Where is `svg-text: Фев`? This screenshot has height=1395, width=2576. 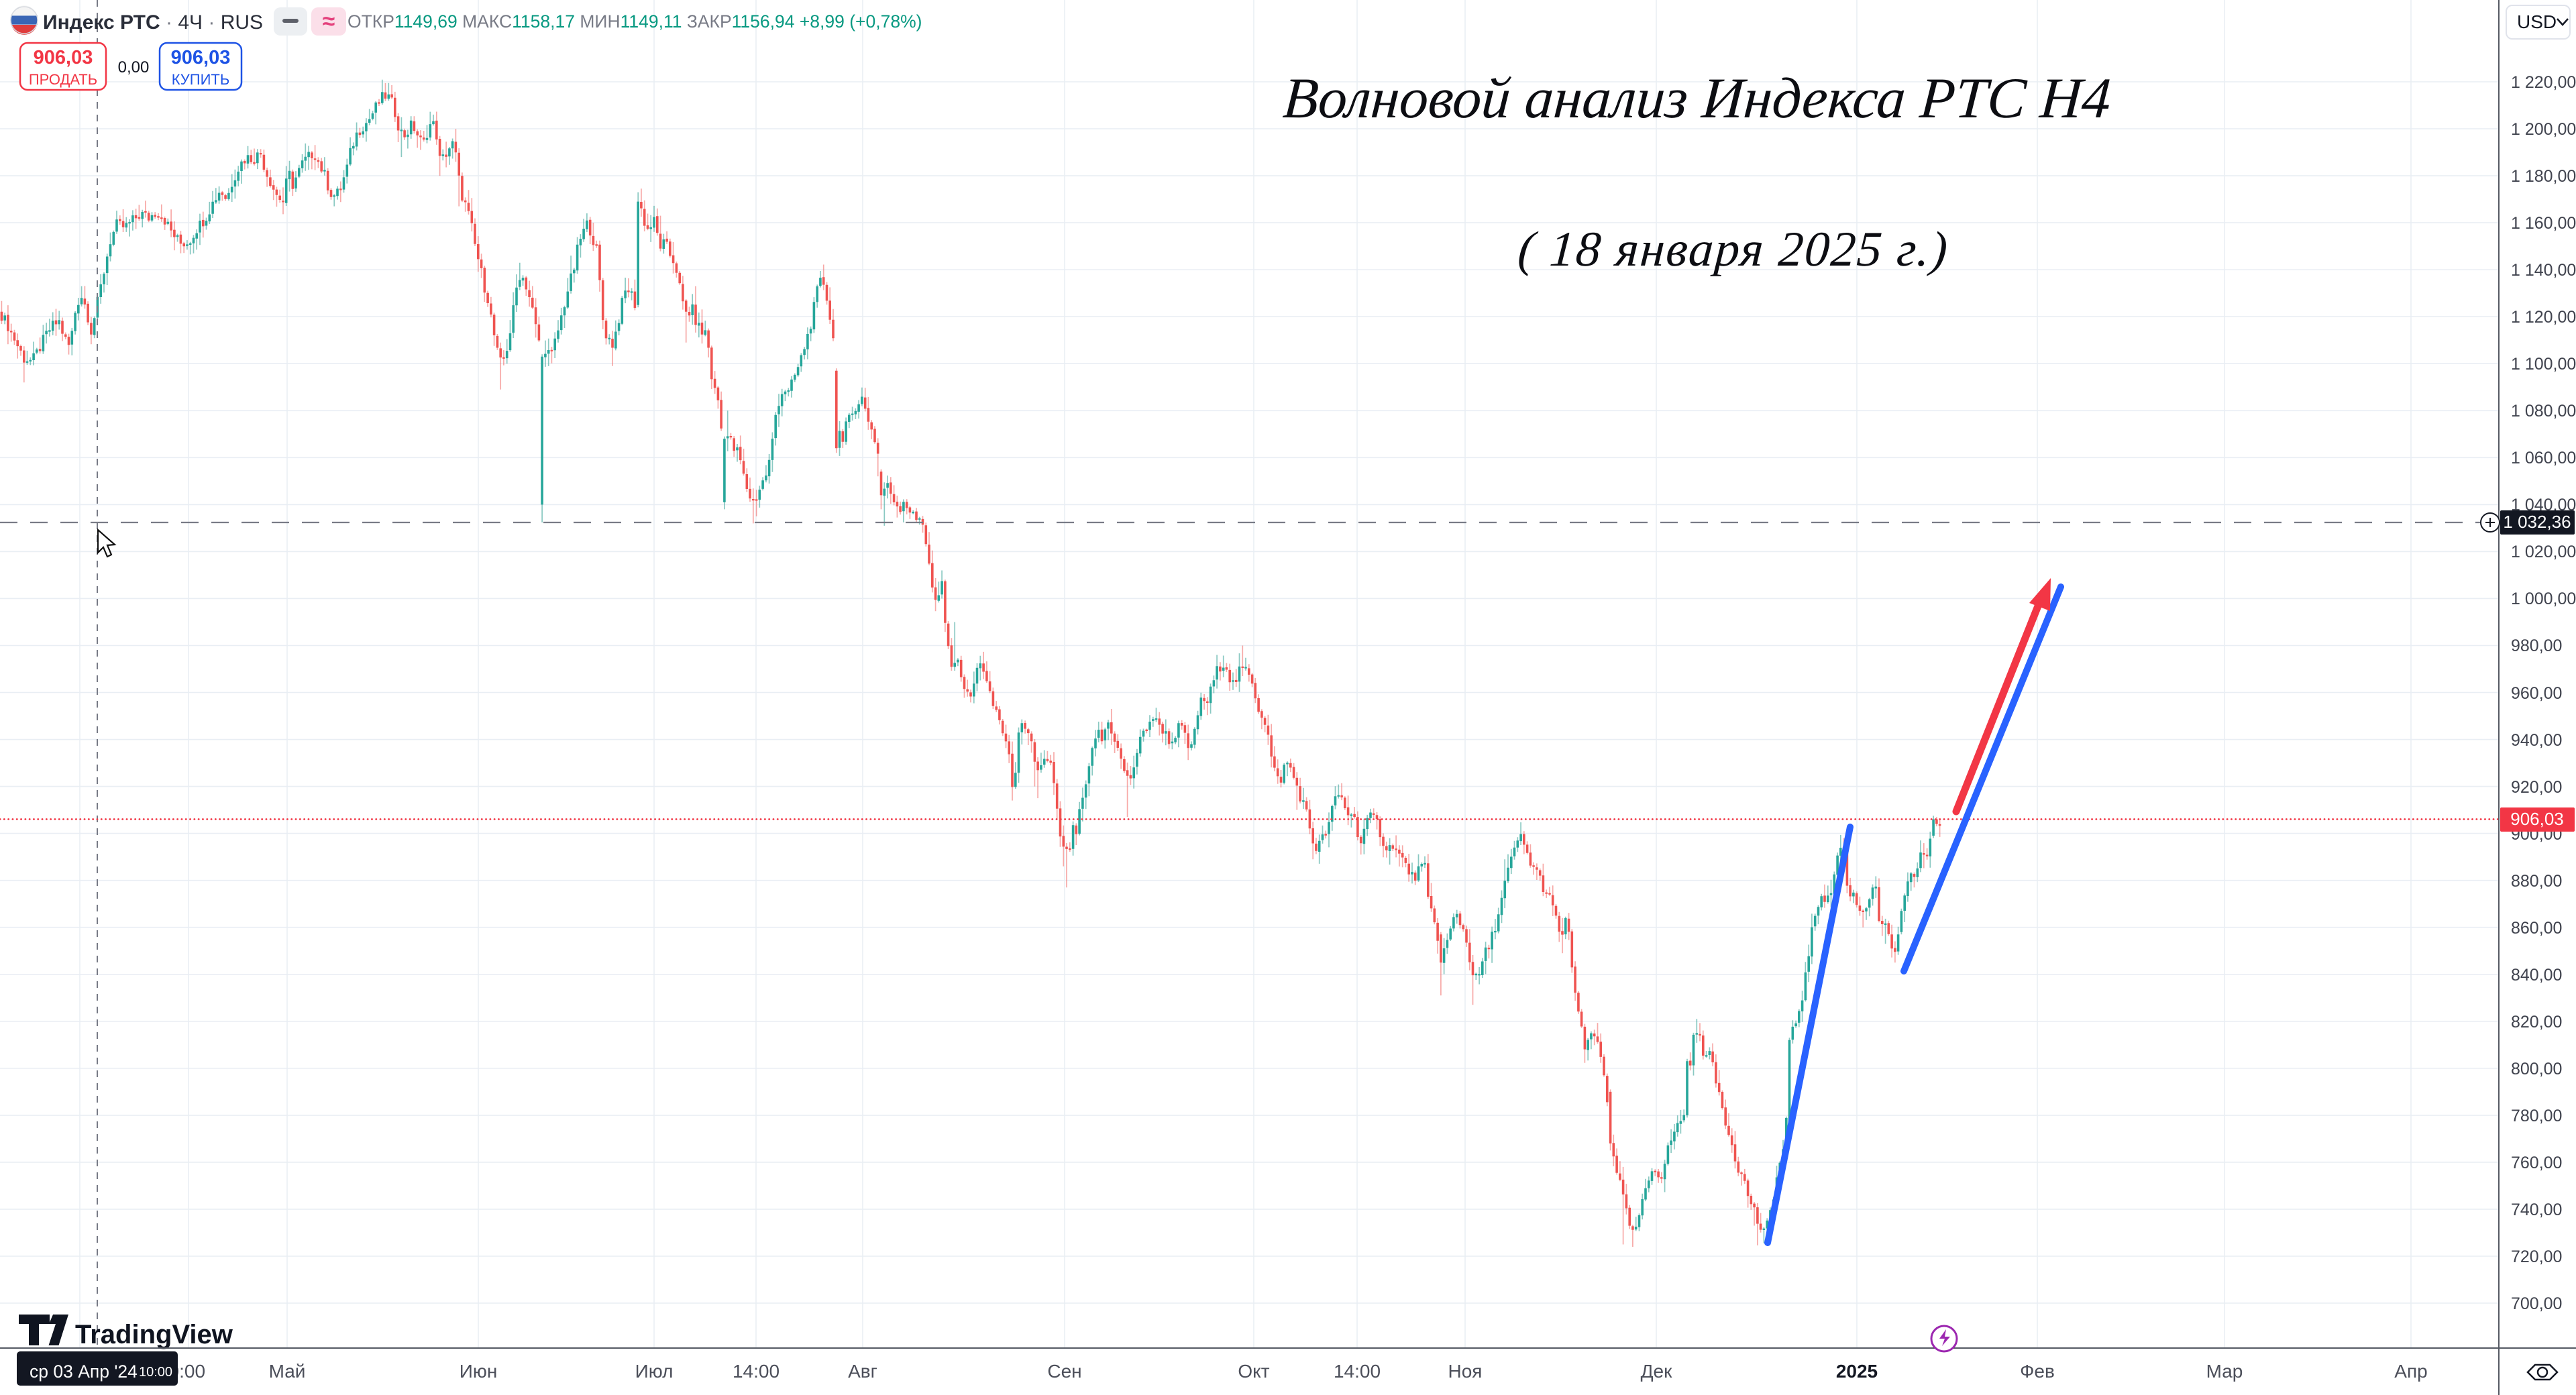
svg-text: Фев is located at coordinates (2037, 1371).